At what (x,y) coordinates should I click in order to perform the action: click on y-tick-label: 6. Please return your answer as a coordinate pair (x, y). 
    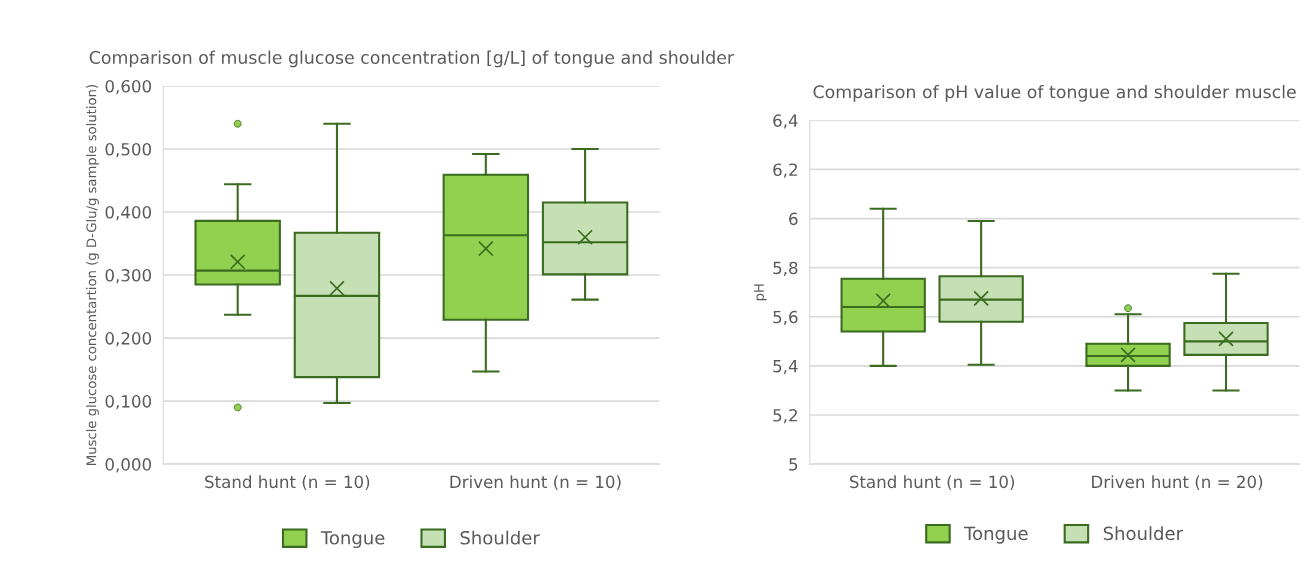
    Looking at the image, I should click on (793, 219).